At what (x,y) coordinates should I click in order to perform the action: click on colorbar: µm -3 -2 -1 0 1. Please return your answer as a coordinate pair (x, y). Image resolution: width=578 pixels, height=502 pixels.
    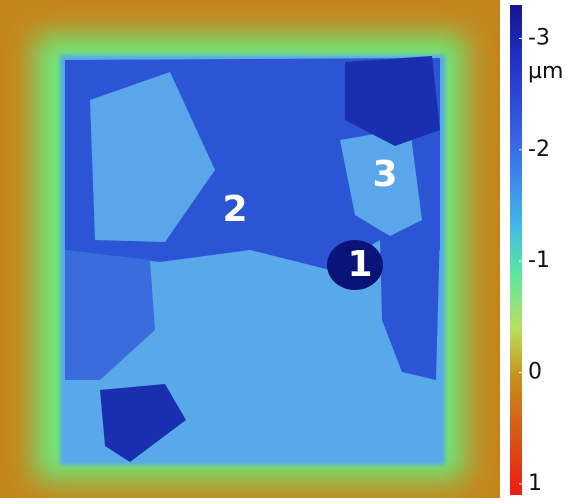
    Looking at the image, I should click on (536, 250).